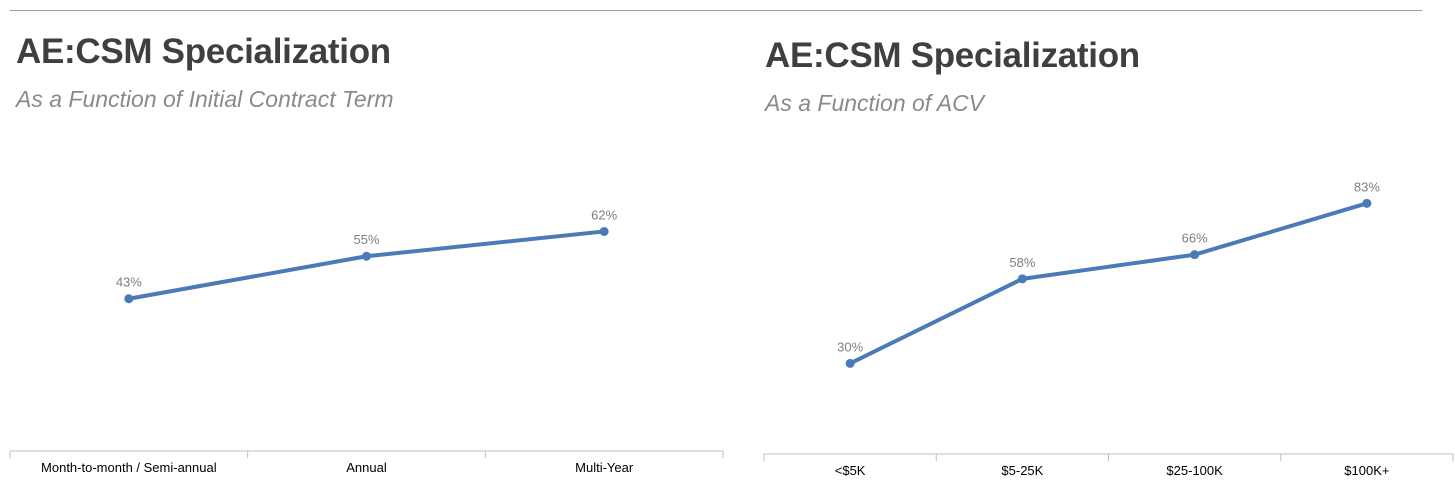 The width and height of the screenshot is (1455, 481). Describe the element at coordinates (1194, 470) in the screenshot. I see `x-tick-label: $25-100K` at that location.